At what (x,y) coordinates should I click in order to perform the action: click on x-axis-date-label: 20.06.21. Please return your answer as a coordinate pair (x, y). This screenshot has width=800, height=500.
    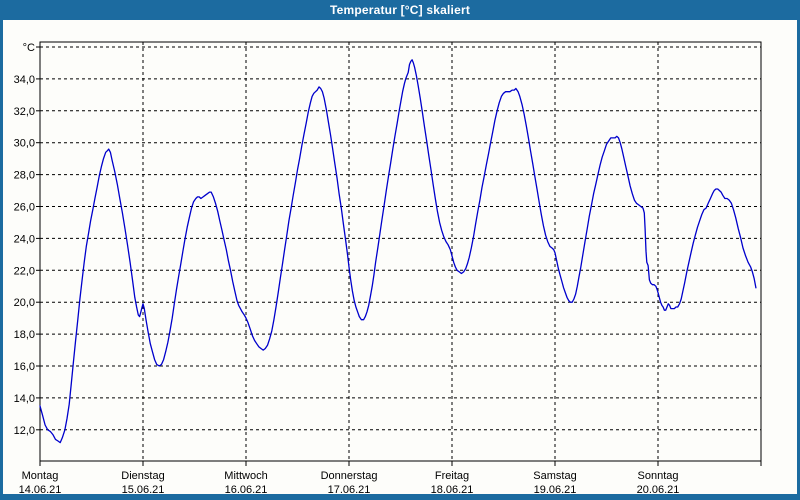
    Looking at the image, I should click on (658, 489).